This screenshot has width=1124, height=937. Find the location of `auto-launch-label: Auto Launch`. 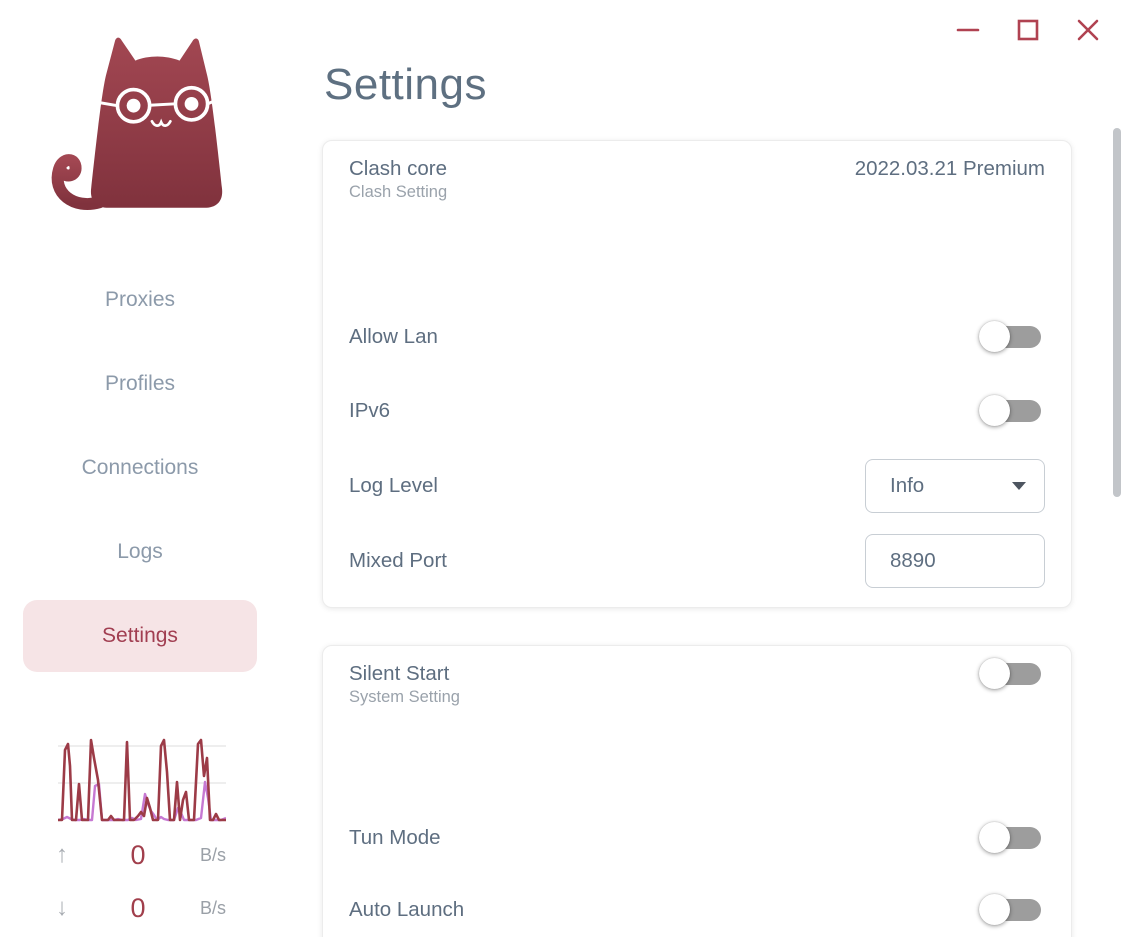

auto-launch-label: Auto Launch is located at coordinates (407, 909).